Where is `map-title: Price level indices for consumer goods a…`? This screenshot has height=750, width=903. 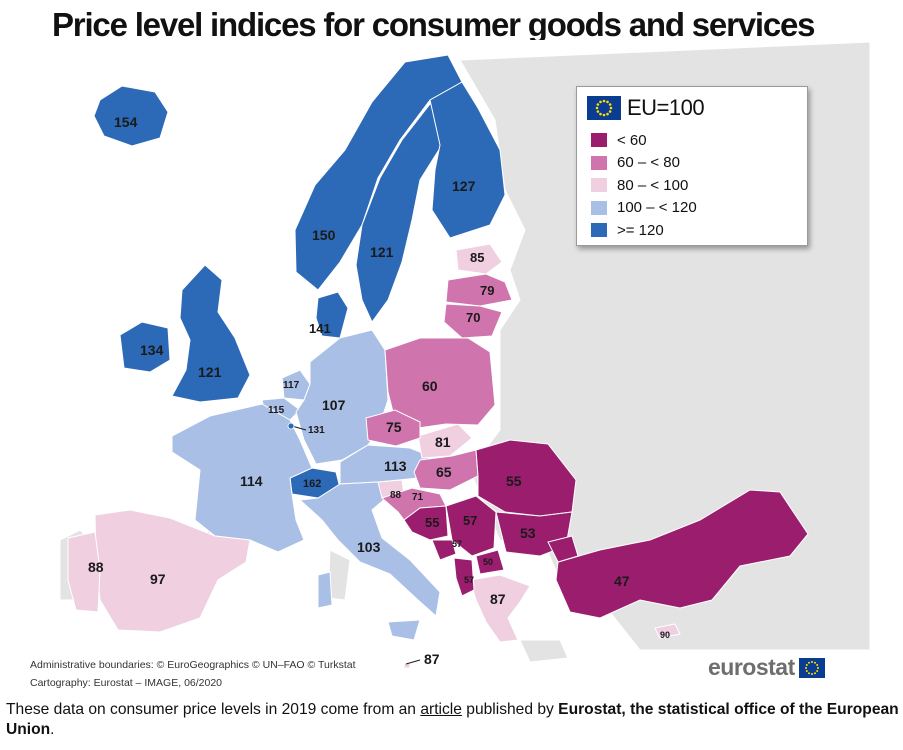 map-title: Price level indices for consumer goods a… is located at coordinates (434, 24).